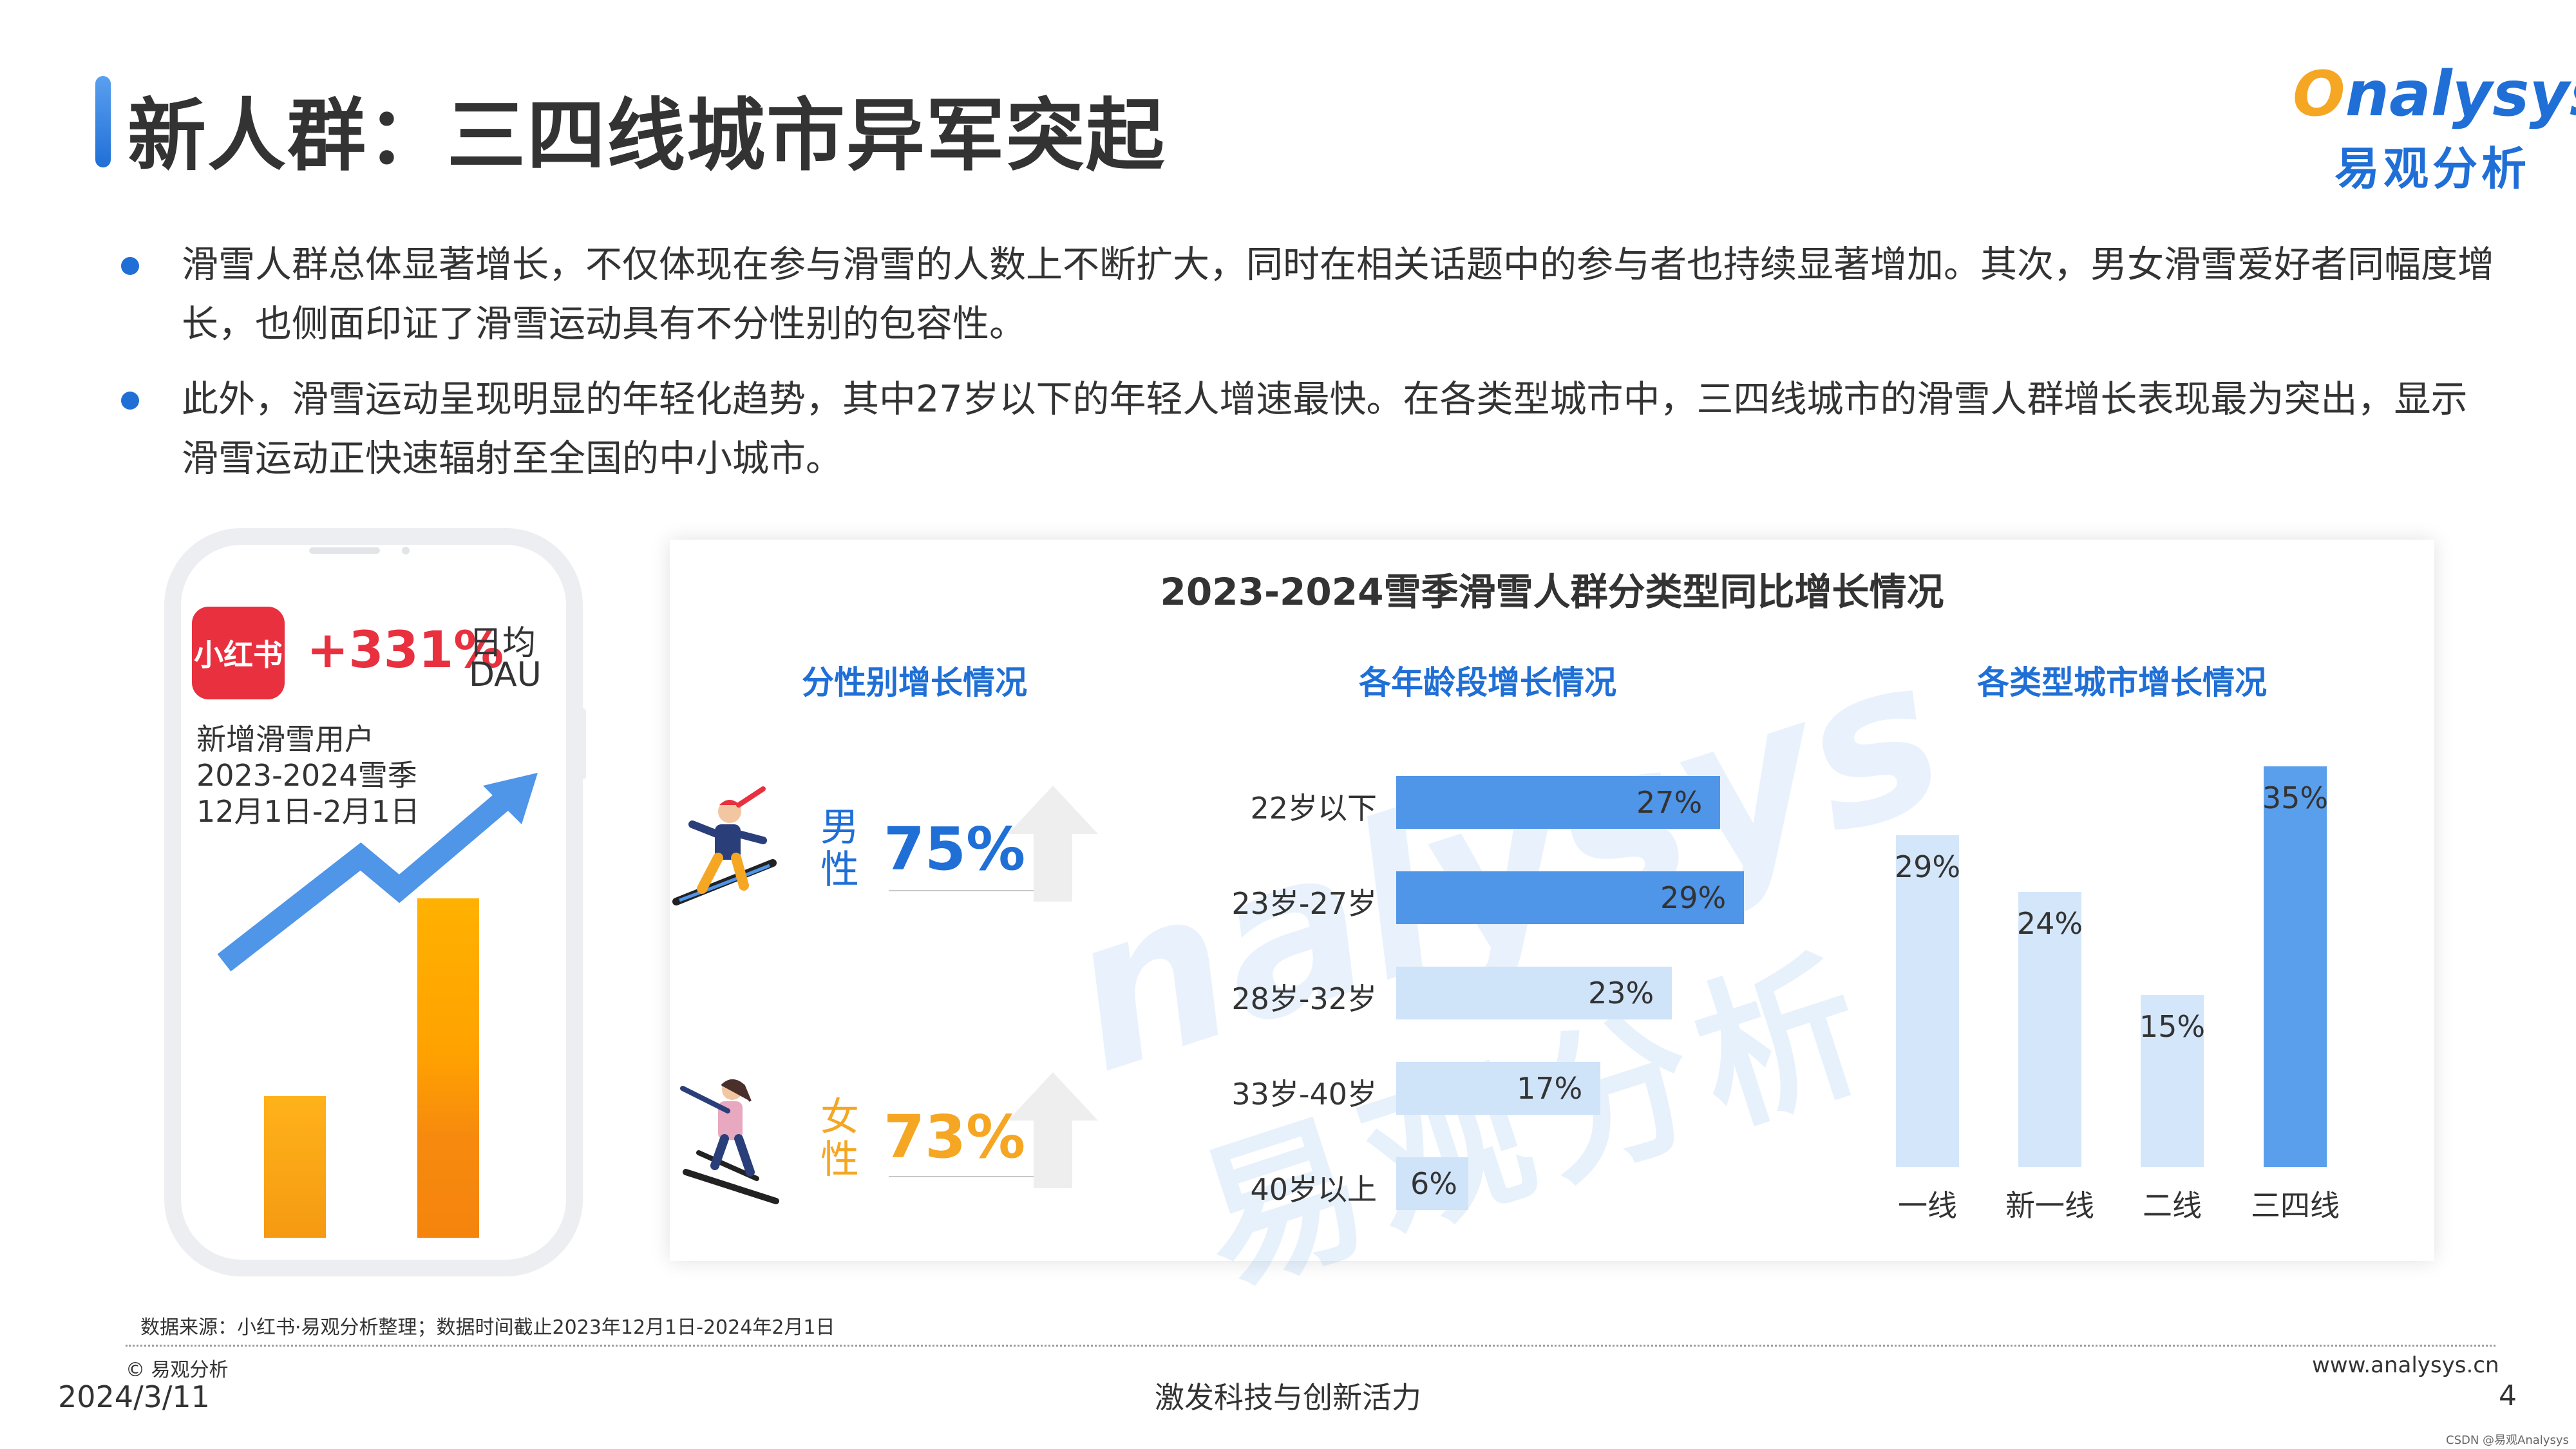 This screenshot has height=1449, width=2576. Describe the element at coordinates (2405, 1365) in the screenshot. I see `website-link: www.analysys.cn` at that location.